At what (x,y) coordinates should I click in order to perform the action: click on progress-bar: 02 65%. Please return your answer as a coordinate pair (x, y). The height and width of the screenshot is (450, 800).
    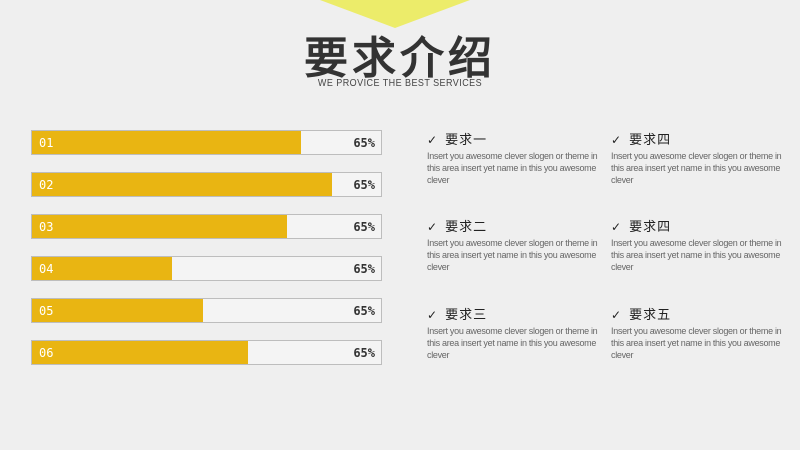
    Looking at the image, I should click on (206, 184).